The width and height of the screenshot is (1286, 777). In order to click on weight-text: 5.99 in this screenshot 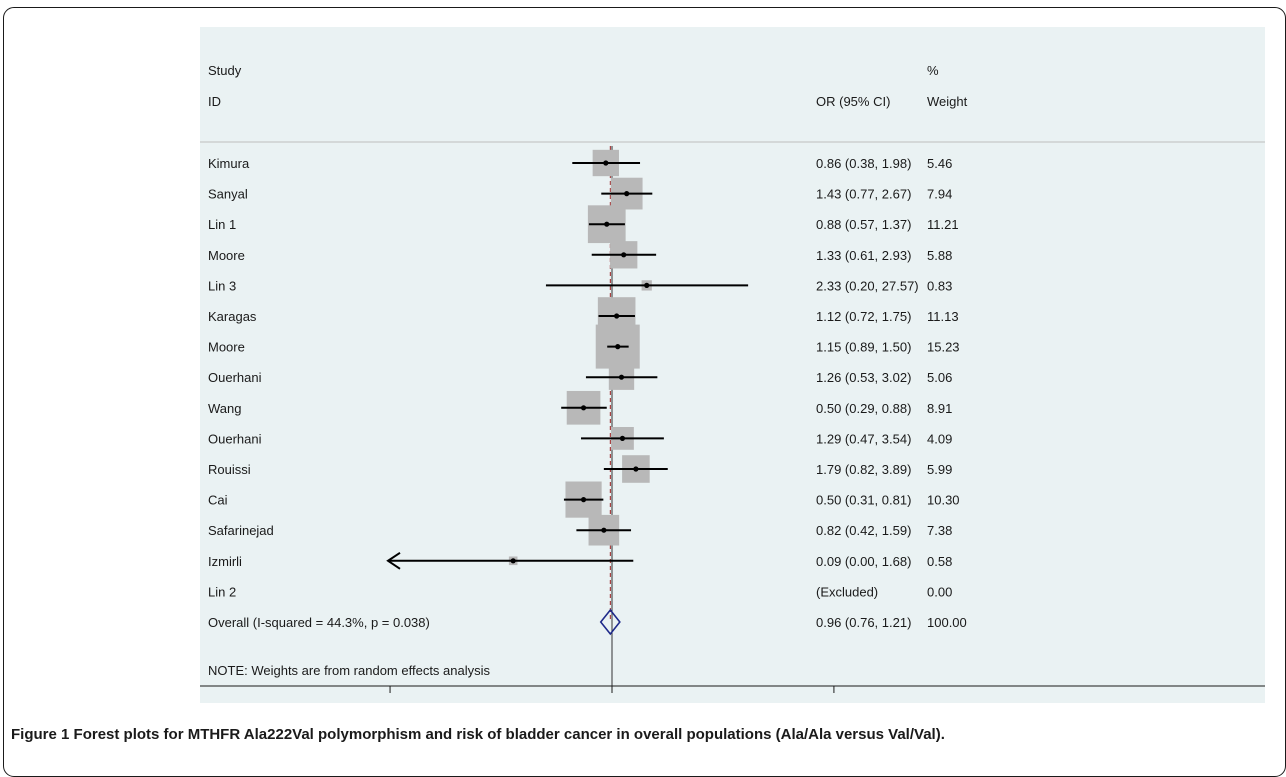, I will do `click(939, 469)`.